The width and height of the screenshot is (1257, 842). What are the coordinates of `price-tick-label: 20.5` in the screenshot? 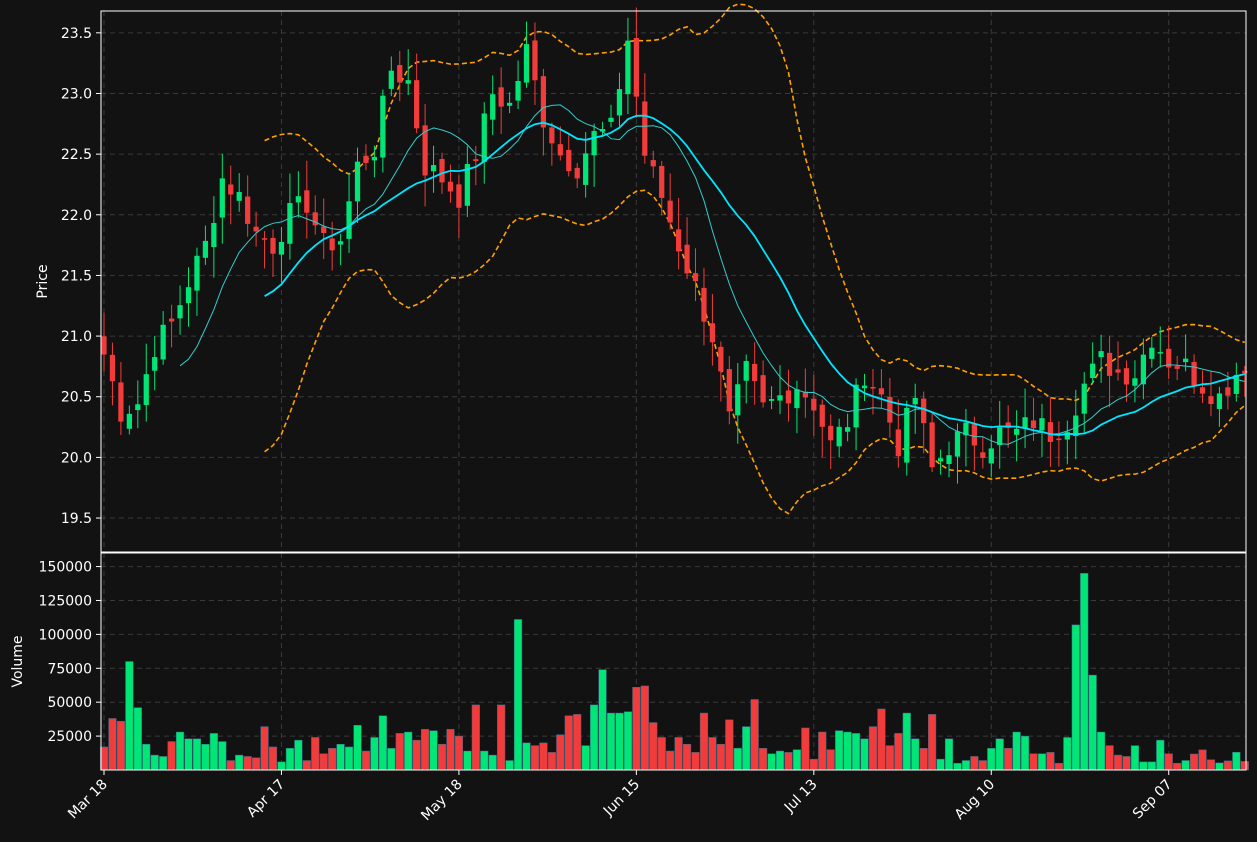 It's located at (76, 398).